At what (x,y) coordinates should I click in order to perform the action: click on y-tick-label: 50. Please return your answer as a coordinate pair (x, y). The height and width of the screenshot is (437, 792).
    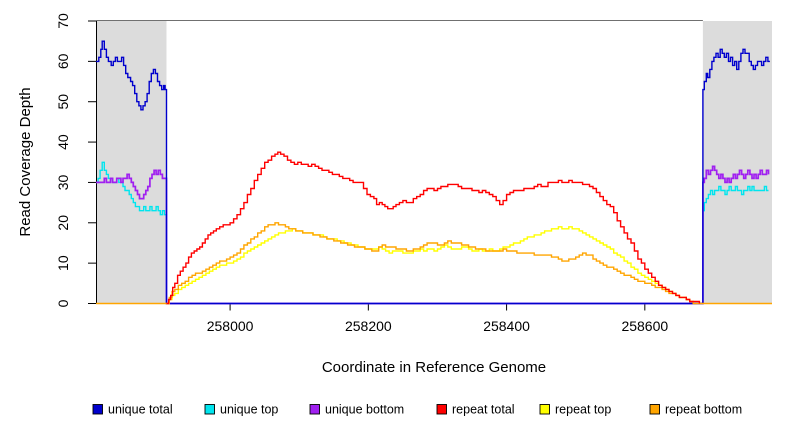
    Looking at the image, I should click on (63, 102).